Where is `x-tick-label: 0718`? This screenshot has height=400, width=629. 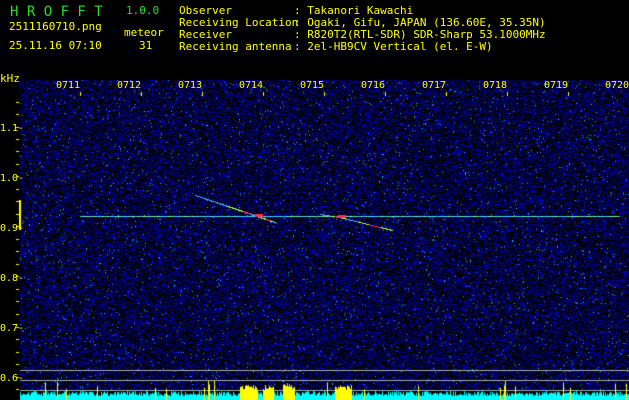
x-tick-label: 0718 is located at coordinates (495, 85).